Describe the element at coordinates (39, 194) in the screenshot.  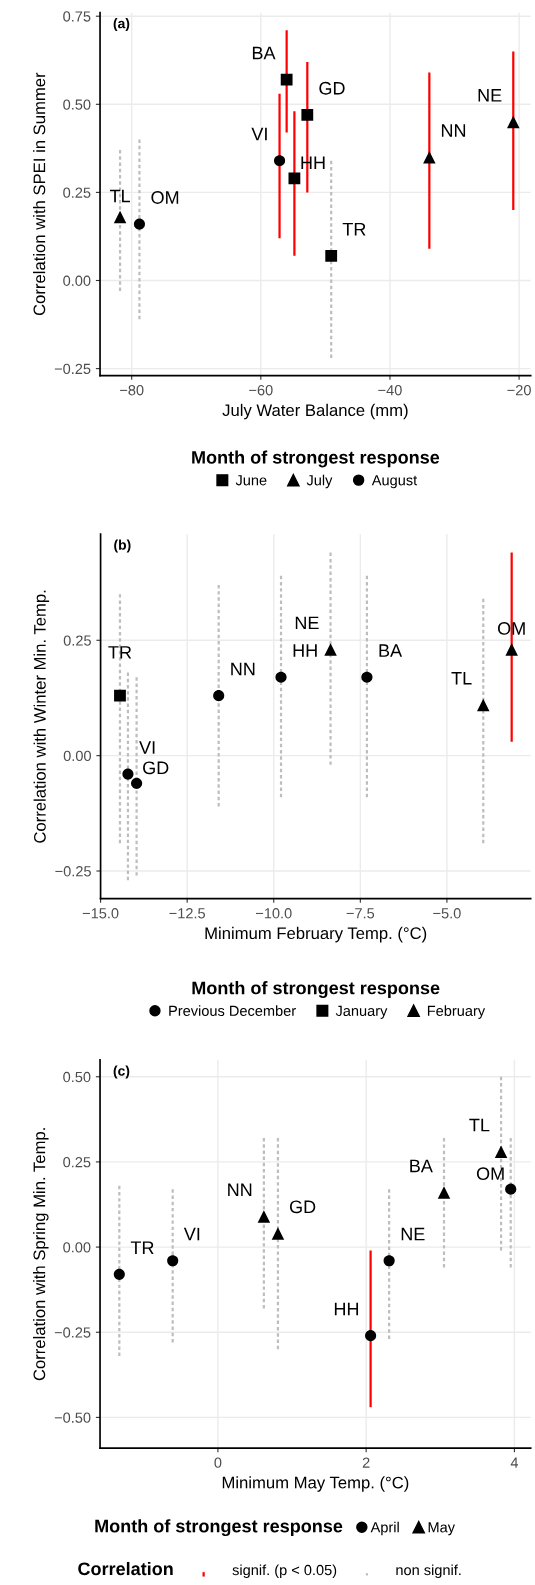
I see `y-axis-title: Correlation with SPEI in Summer` at that location.